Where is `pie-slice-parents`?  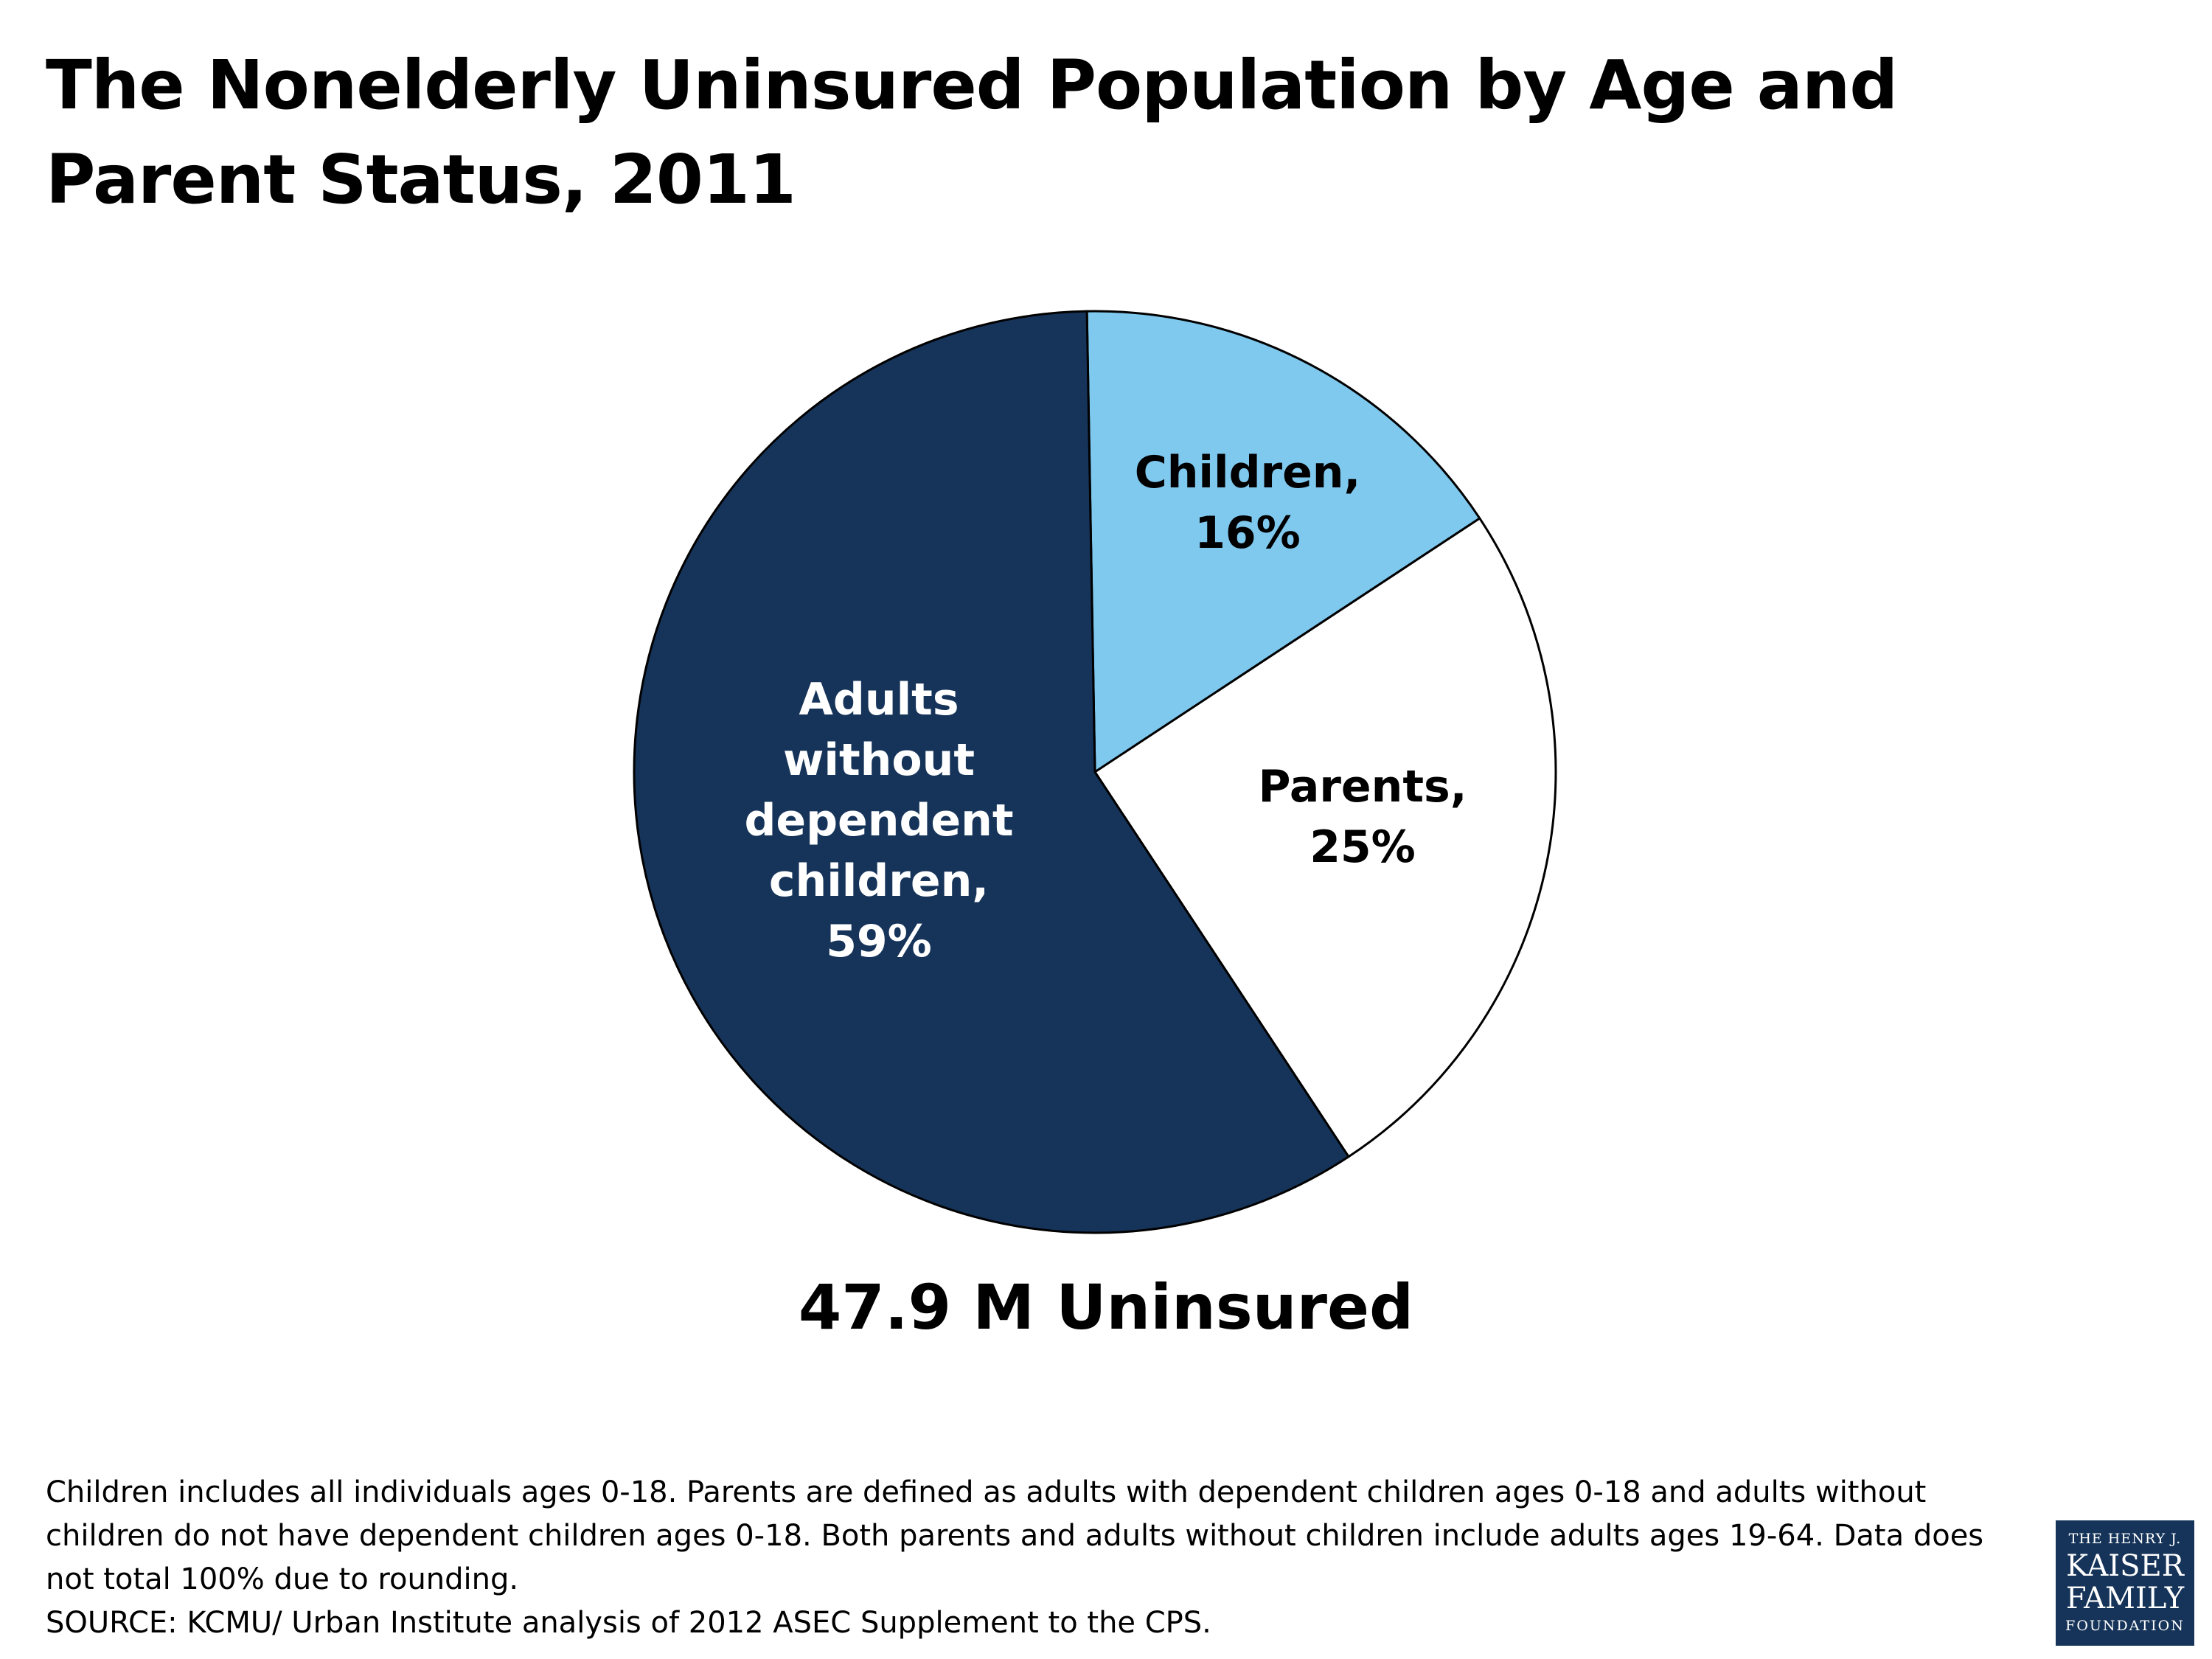
pie-slice-parents is located at coordinates (1325, 837).